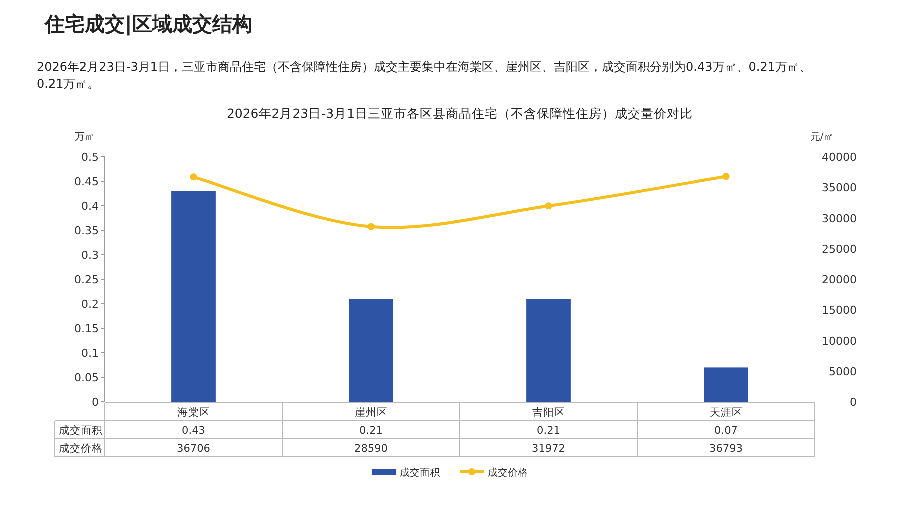  I want to click on y2-tick-label: 20000, so click(839, 280).